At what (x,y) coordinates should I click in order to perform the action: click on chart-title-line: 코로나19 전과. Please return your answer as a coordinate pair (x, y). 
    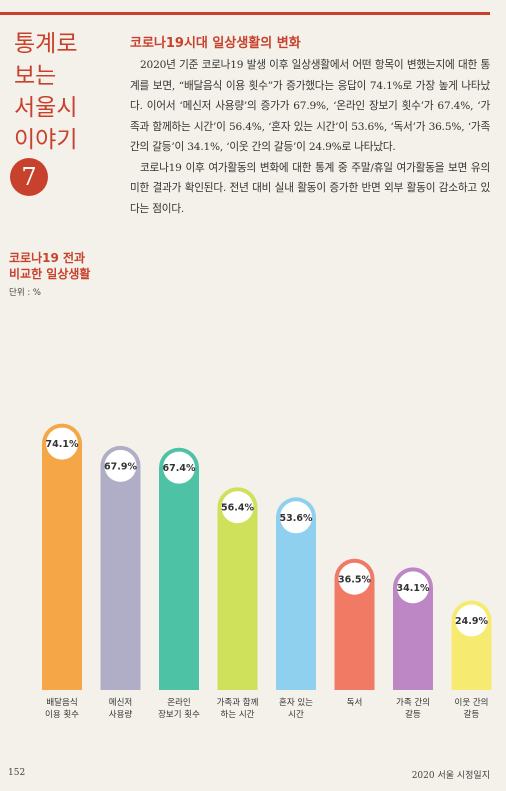
    Looking at the image, I should click on (47, 258).